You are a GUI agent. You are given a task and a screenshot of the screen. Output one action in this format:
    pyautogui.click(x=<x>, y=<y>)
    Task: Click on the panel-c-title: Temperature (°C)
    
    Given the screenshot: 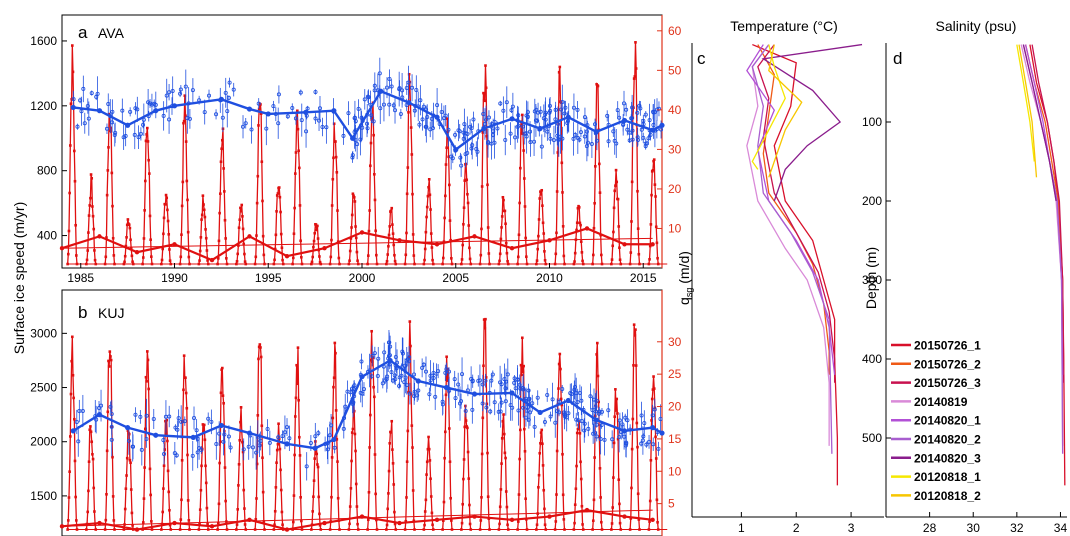 What is the action you would take?
    pyautogui.click(x=784, y=26)
    